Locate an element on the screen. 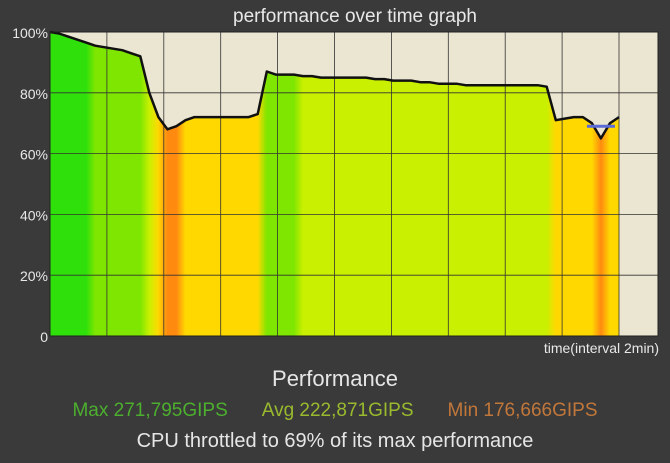 This screenshot has width=670, height=463. chart-title: performance over time graph is located at coordinates (355, 16).